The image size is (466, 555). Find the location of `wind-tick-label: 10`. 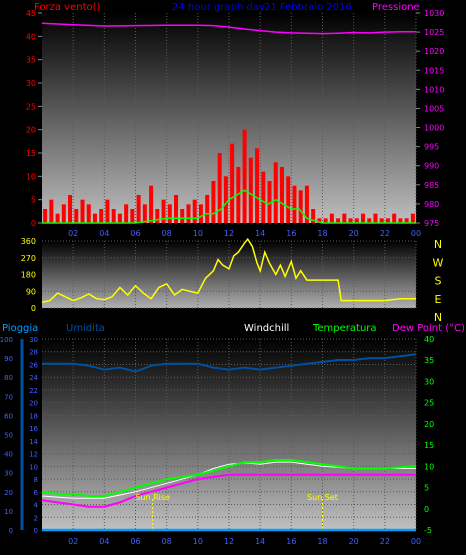

wind-tick-label: 10 is located at coordinates (31, 176).